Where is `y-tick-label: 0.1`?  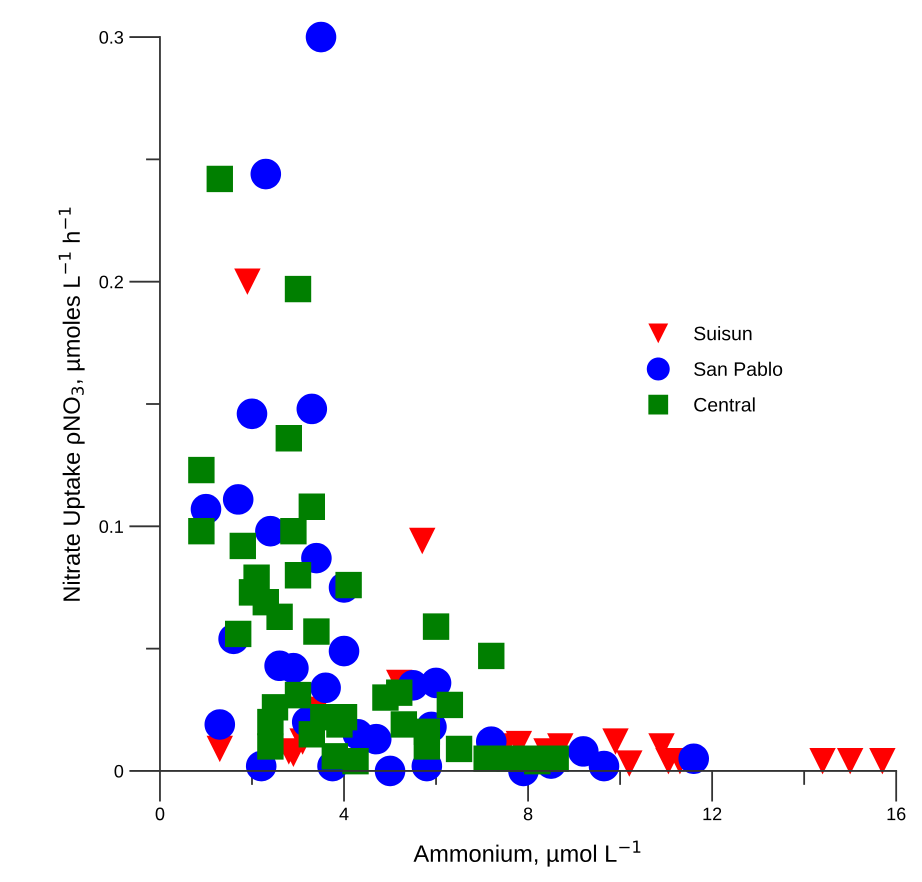
y-tick-label: 0.1 is located at coordinates (111, 527).